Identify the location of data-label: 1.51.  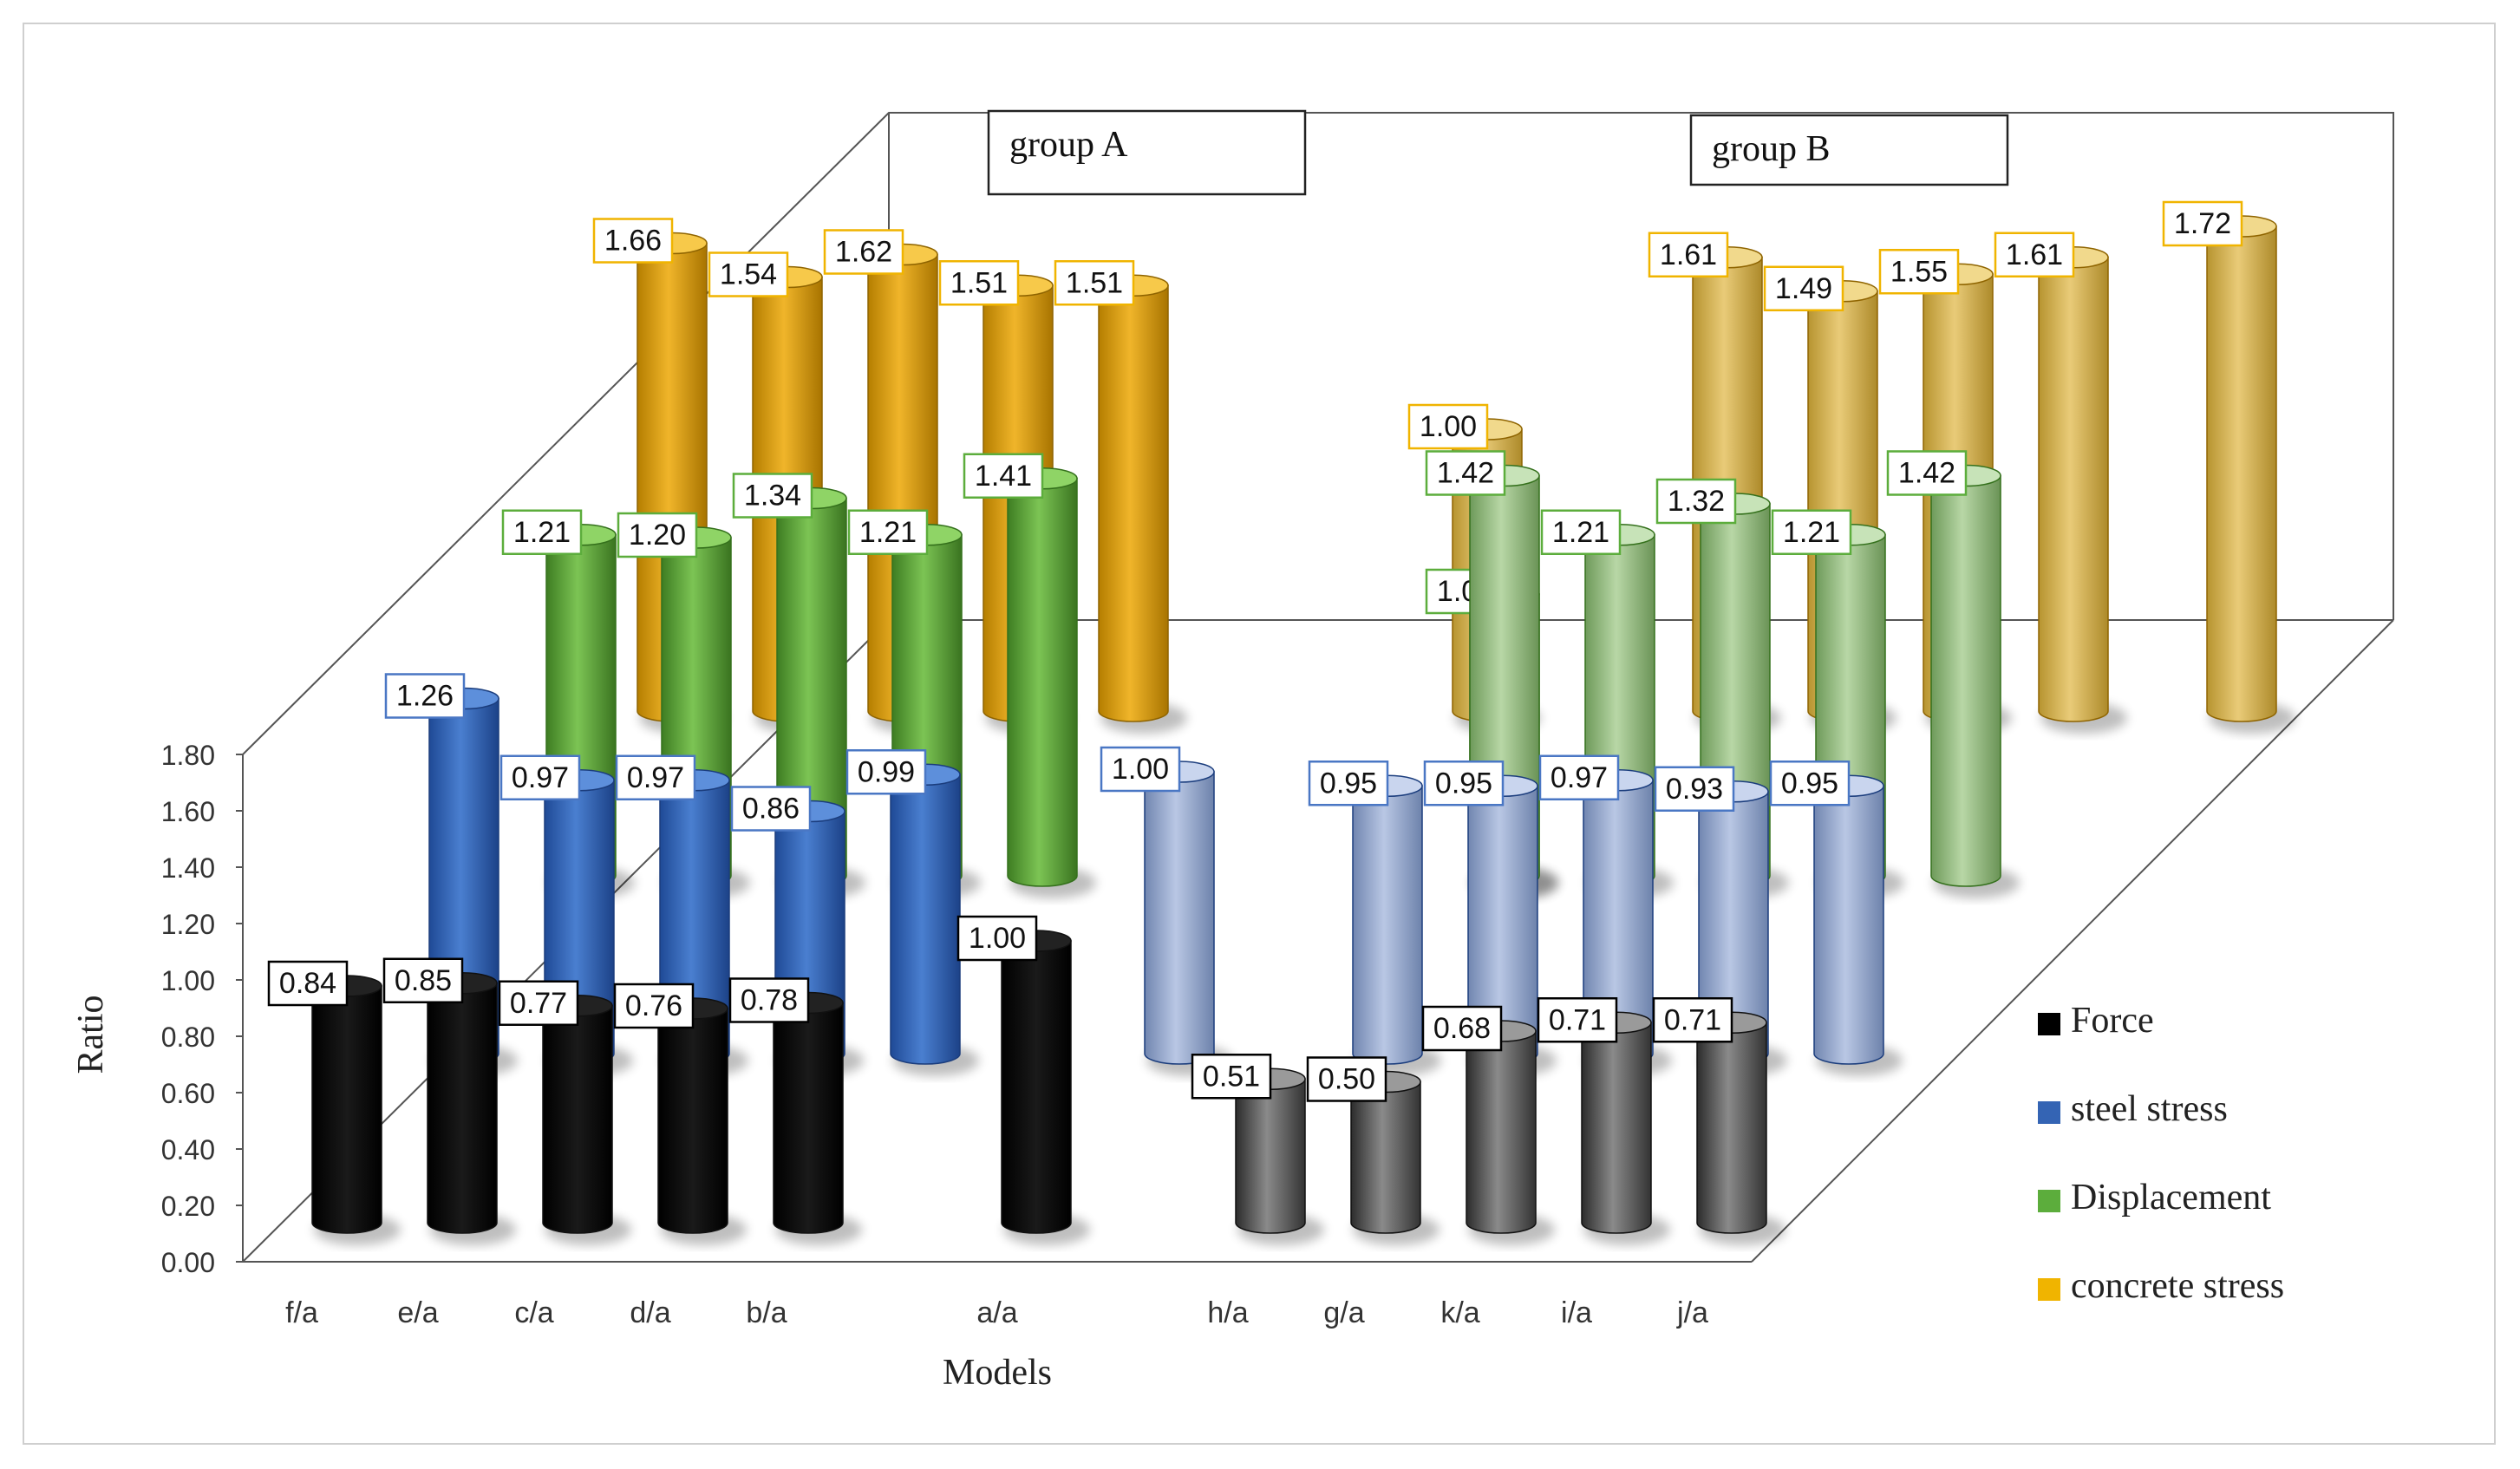
(1094, 282).